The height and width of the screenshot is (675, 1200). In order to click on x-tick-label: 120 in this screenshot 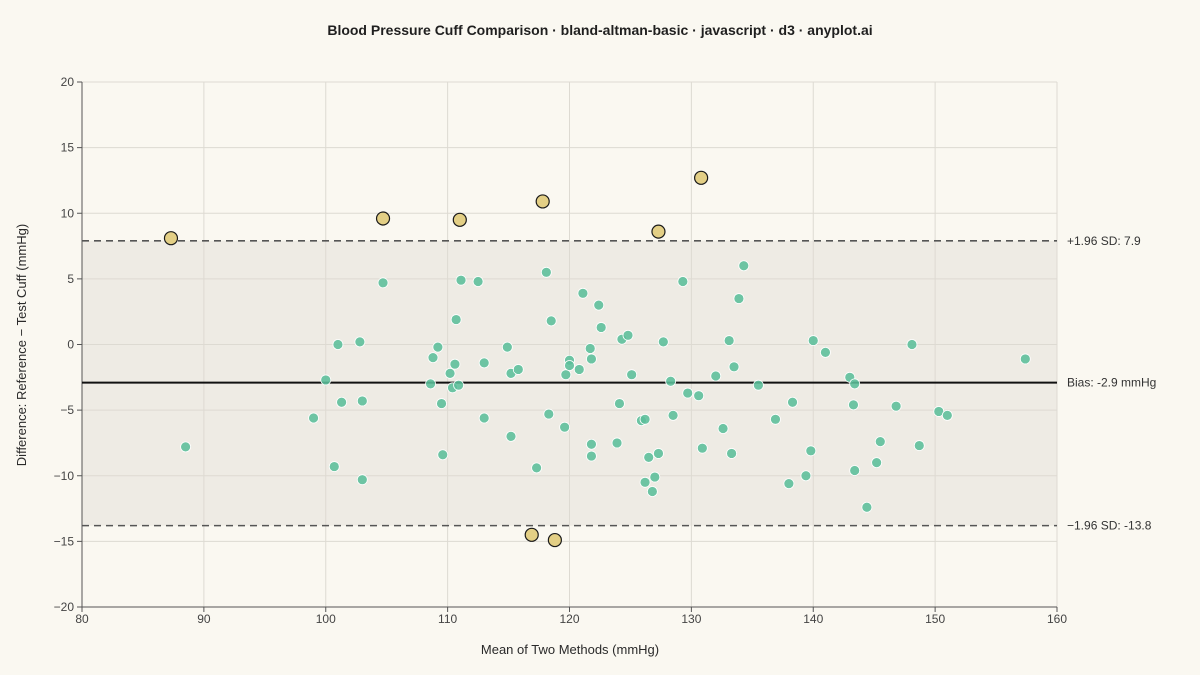, I will do `click(569, 619)`.